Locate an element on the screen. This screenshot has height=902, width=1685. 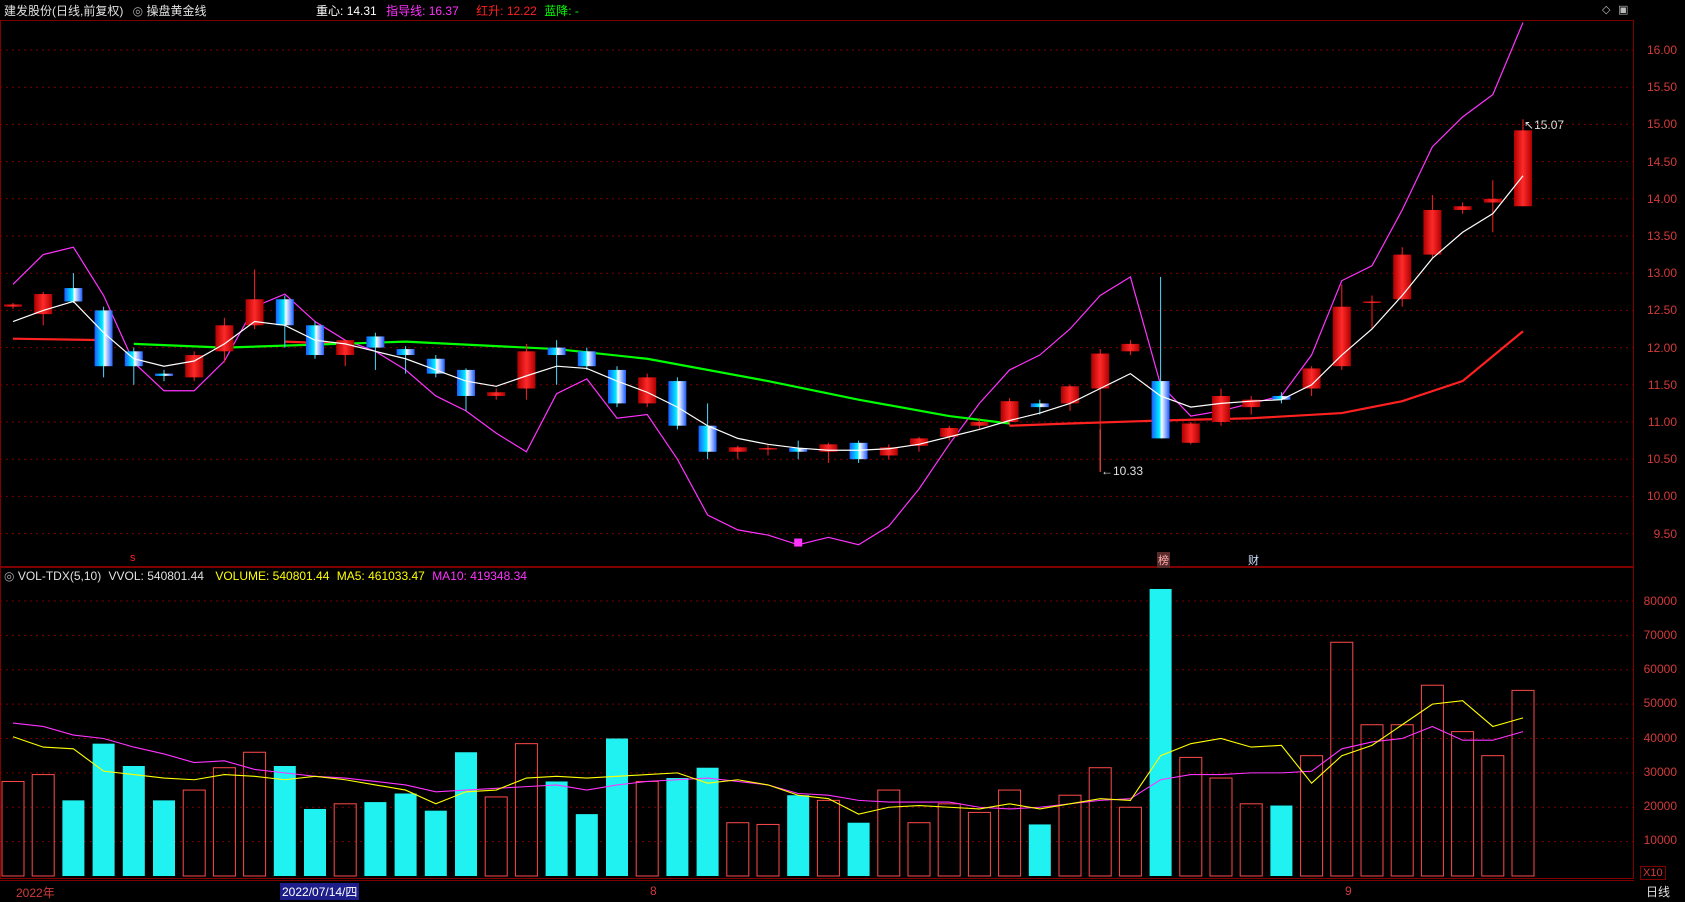
price-tick: 11.00 is located at coordinates (1662, 422).